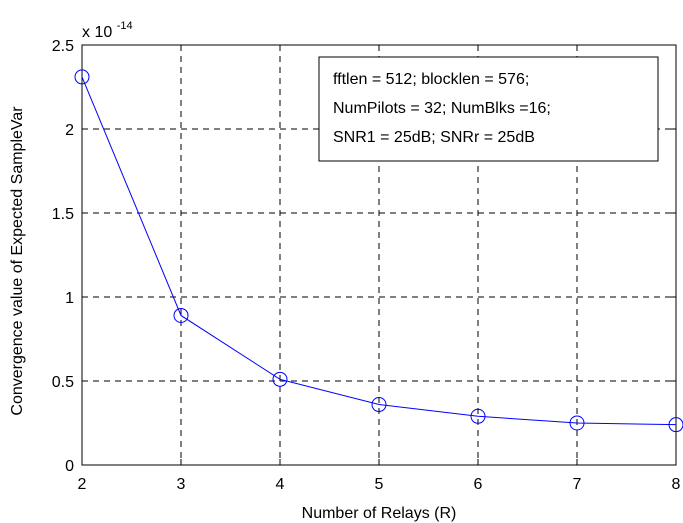 The height and width of the screenshot is (523, 683). Describe the element at coordinates (63, 382) in the screenshot. I see `y-tick-label: 0.5` at that location.